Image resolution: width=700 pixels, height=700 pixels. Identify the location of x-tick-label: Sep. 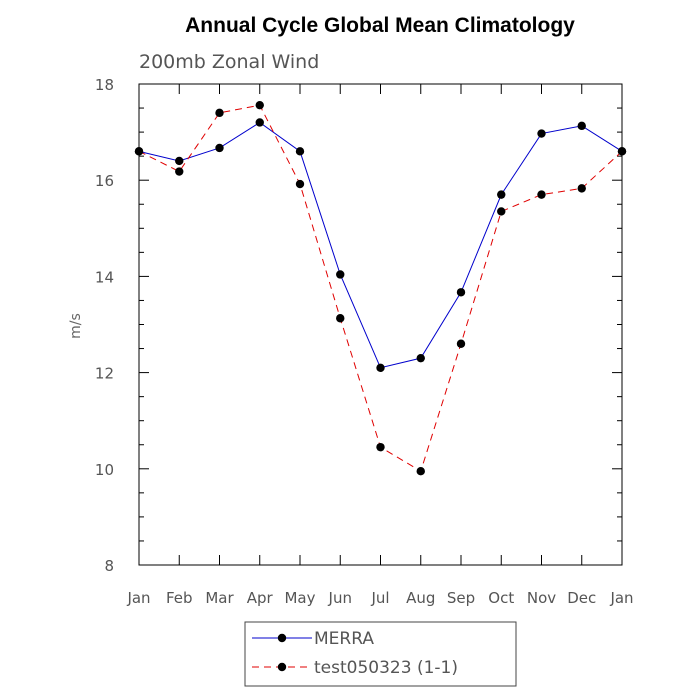
(461, 598).